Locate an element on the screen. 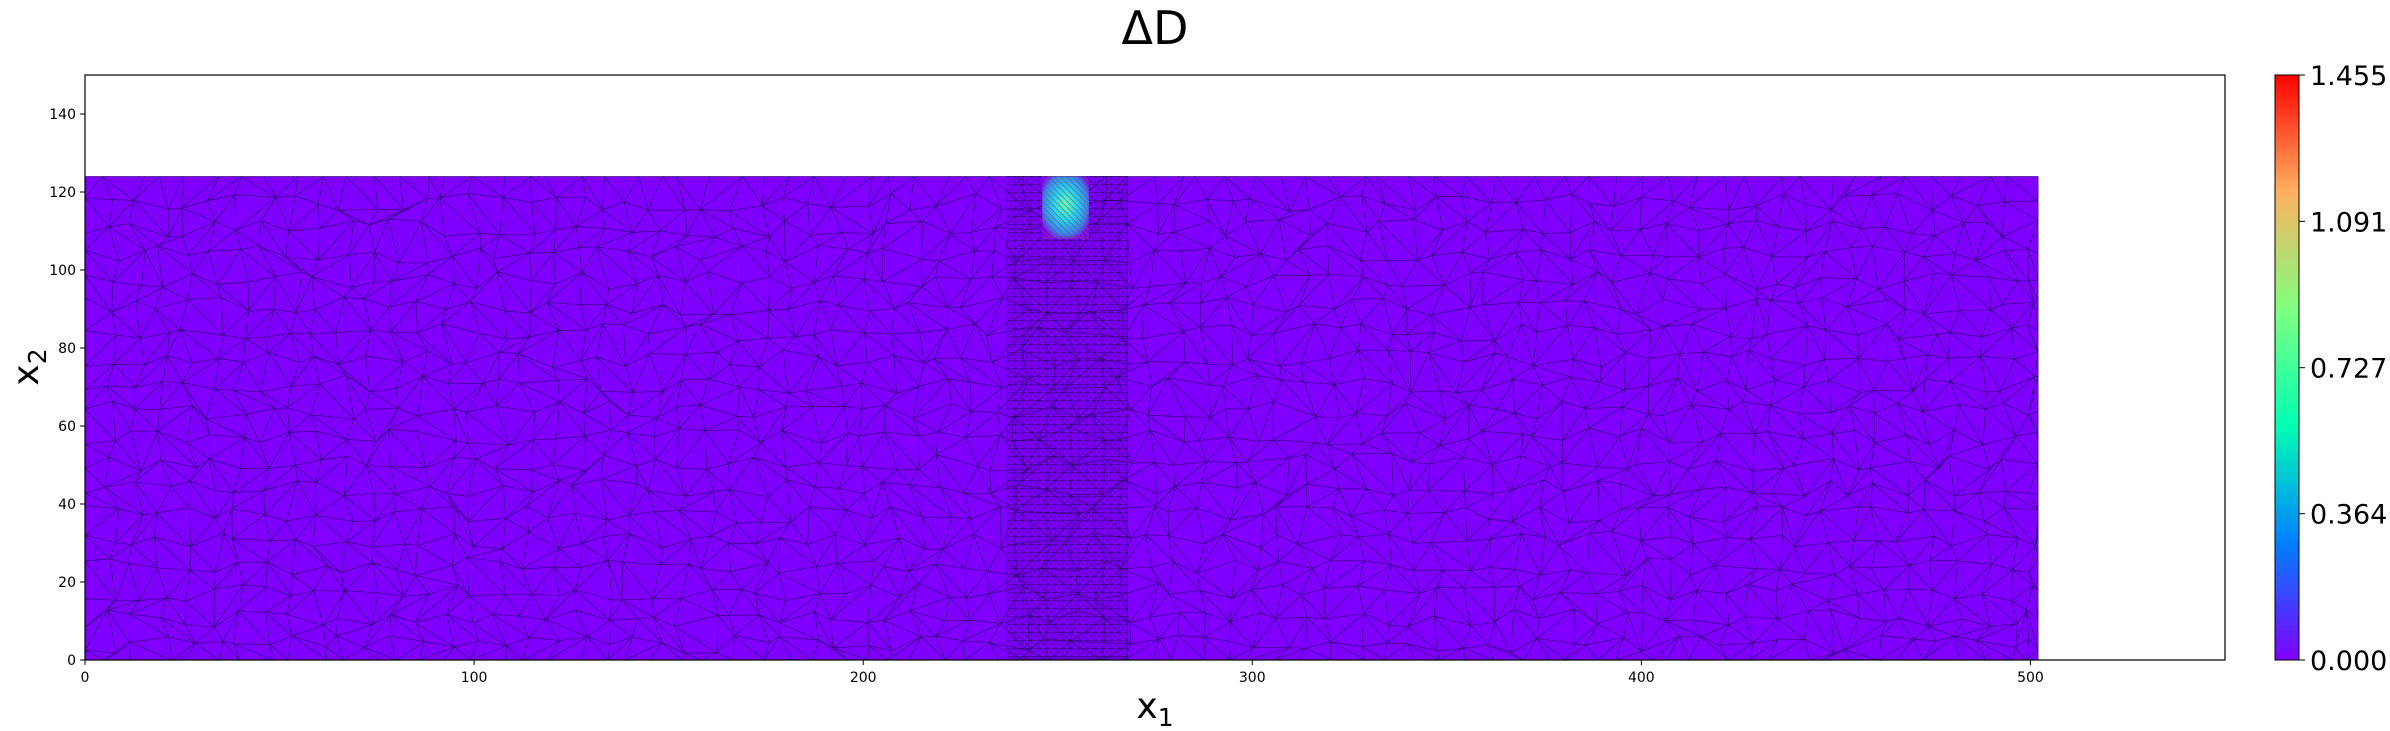 This screenshot has width=2390, height=731. refined-mesh-edges is located at coordinates (1067, 418).